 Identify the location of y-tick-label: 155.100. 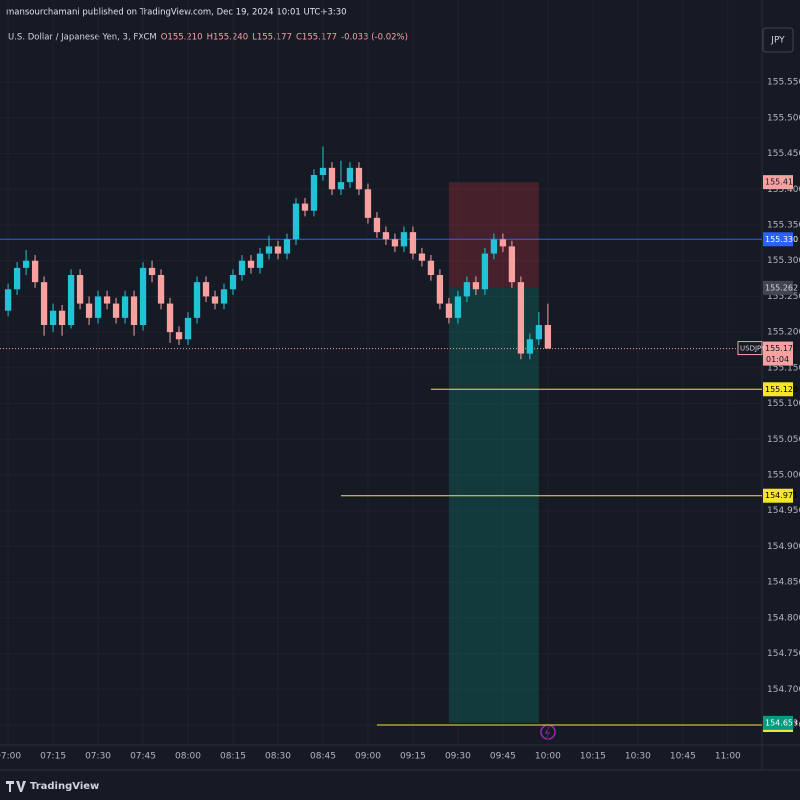
(783, 404).